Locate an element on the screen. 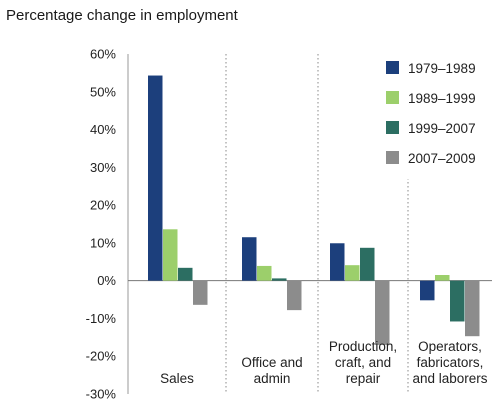 Image resolution: width=500 pixels, height=407 pixels. legend-label: 1979–1989 is located at coordinates (442, 68).